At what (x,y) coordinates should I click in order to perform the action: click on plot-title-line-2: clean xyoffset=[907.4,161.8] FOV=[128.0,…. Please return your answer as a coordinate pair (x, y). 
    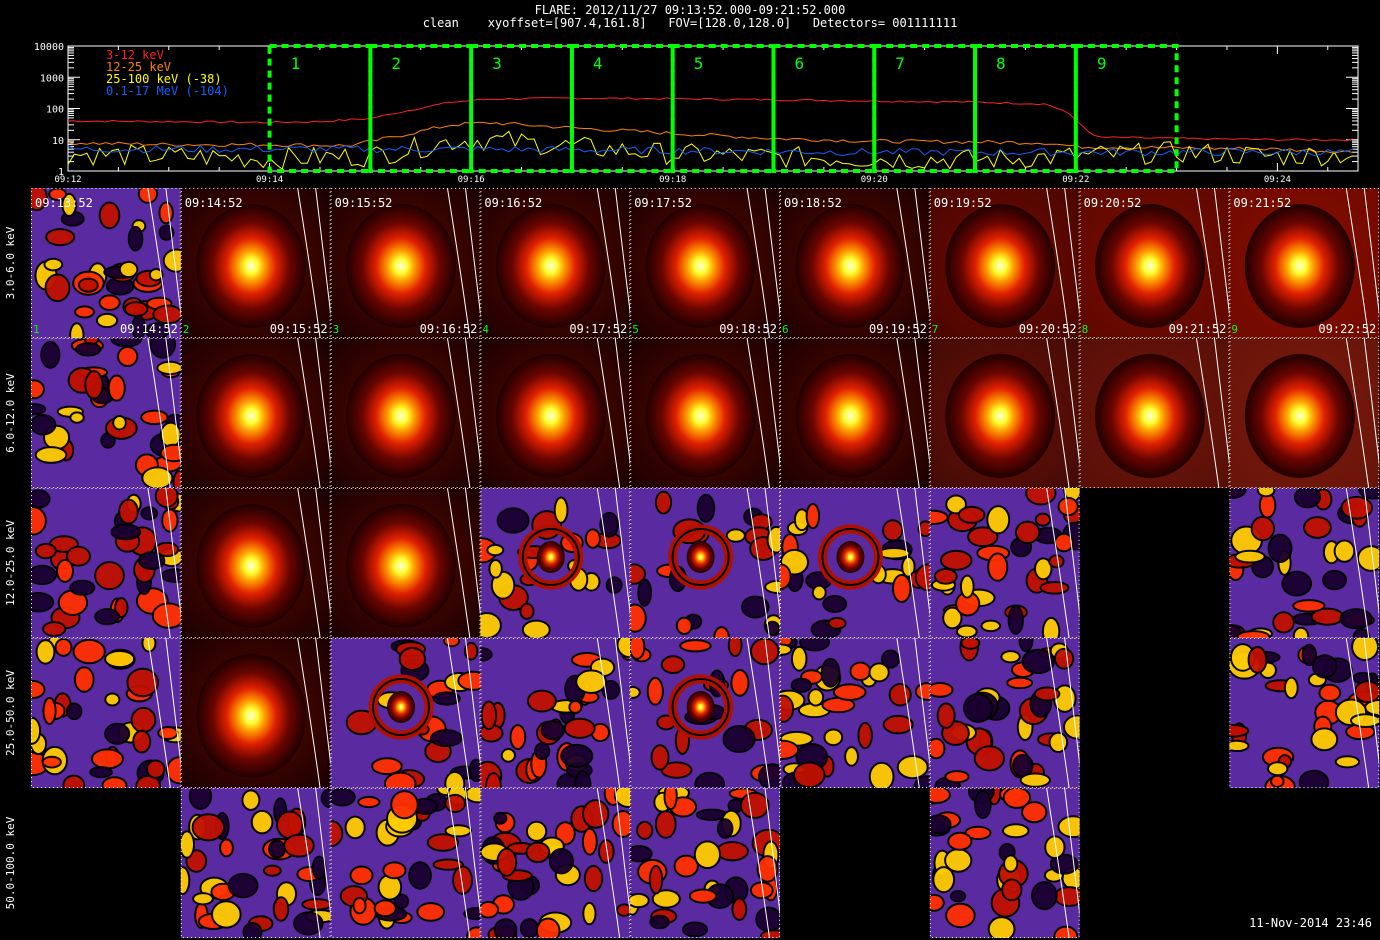
    Looking at the image, I should click on (690, 23).